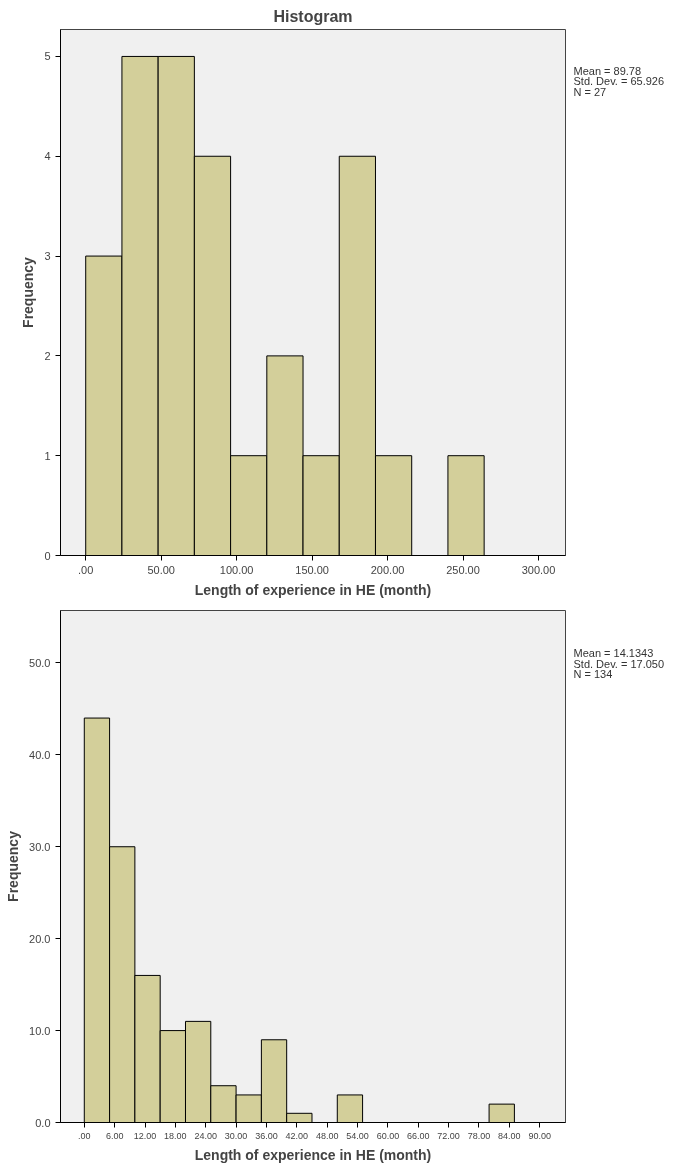 The width and height of the screenshot is (690, 1165). What do you see at coordinates (613, 652) in the screenshot?
I see `text: Mean = 14.1343` at bounding box center [613, 652].